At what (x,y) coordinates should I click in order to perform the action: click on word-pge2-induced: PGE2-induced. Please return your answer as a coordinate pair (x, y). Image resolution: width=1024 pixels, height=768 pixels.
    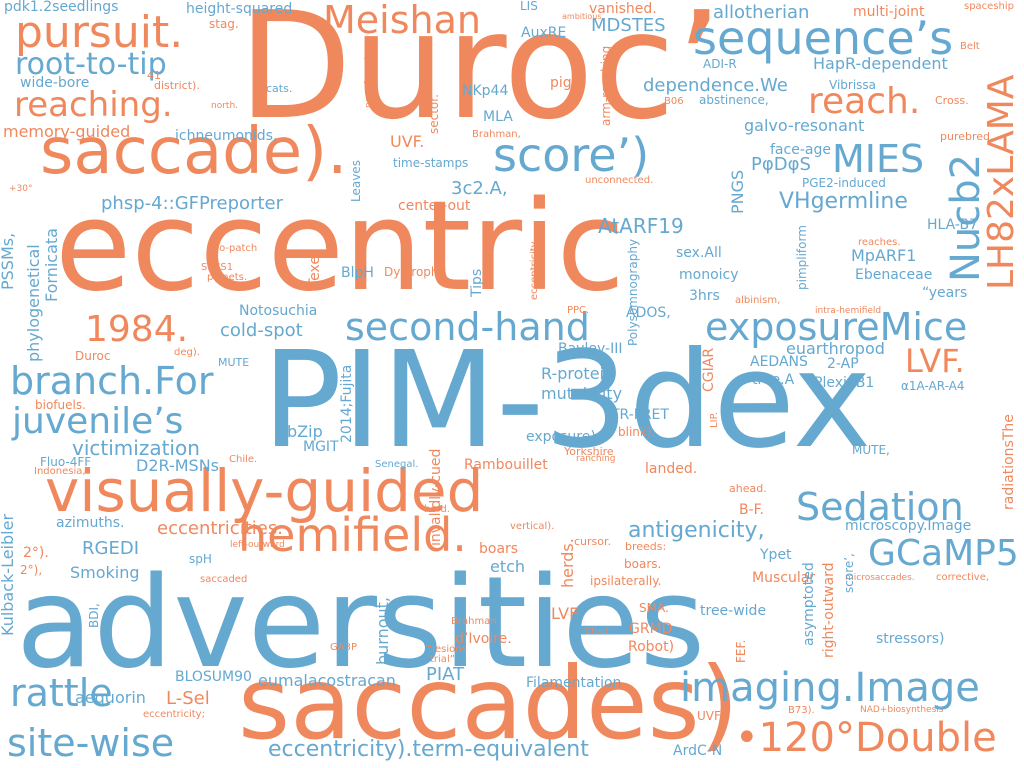
    Looking at the image, I should click on (844, 183).